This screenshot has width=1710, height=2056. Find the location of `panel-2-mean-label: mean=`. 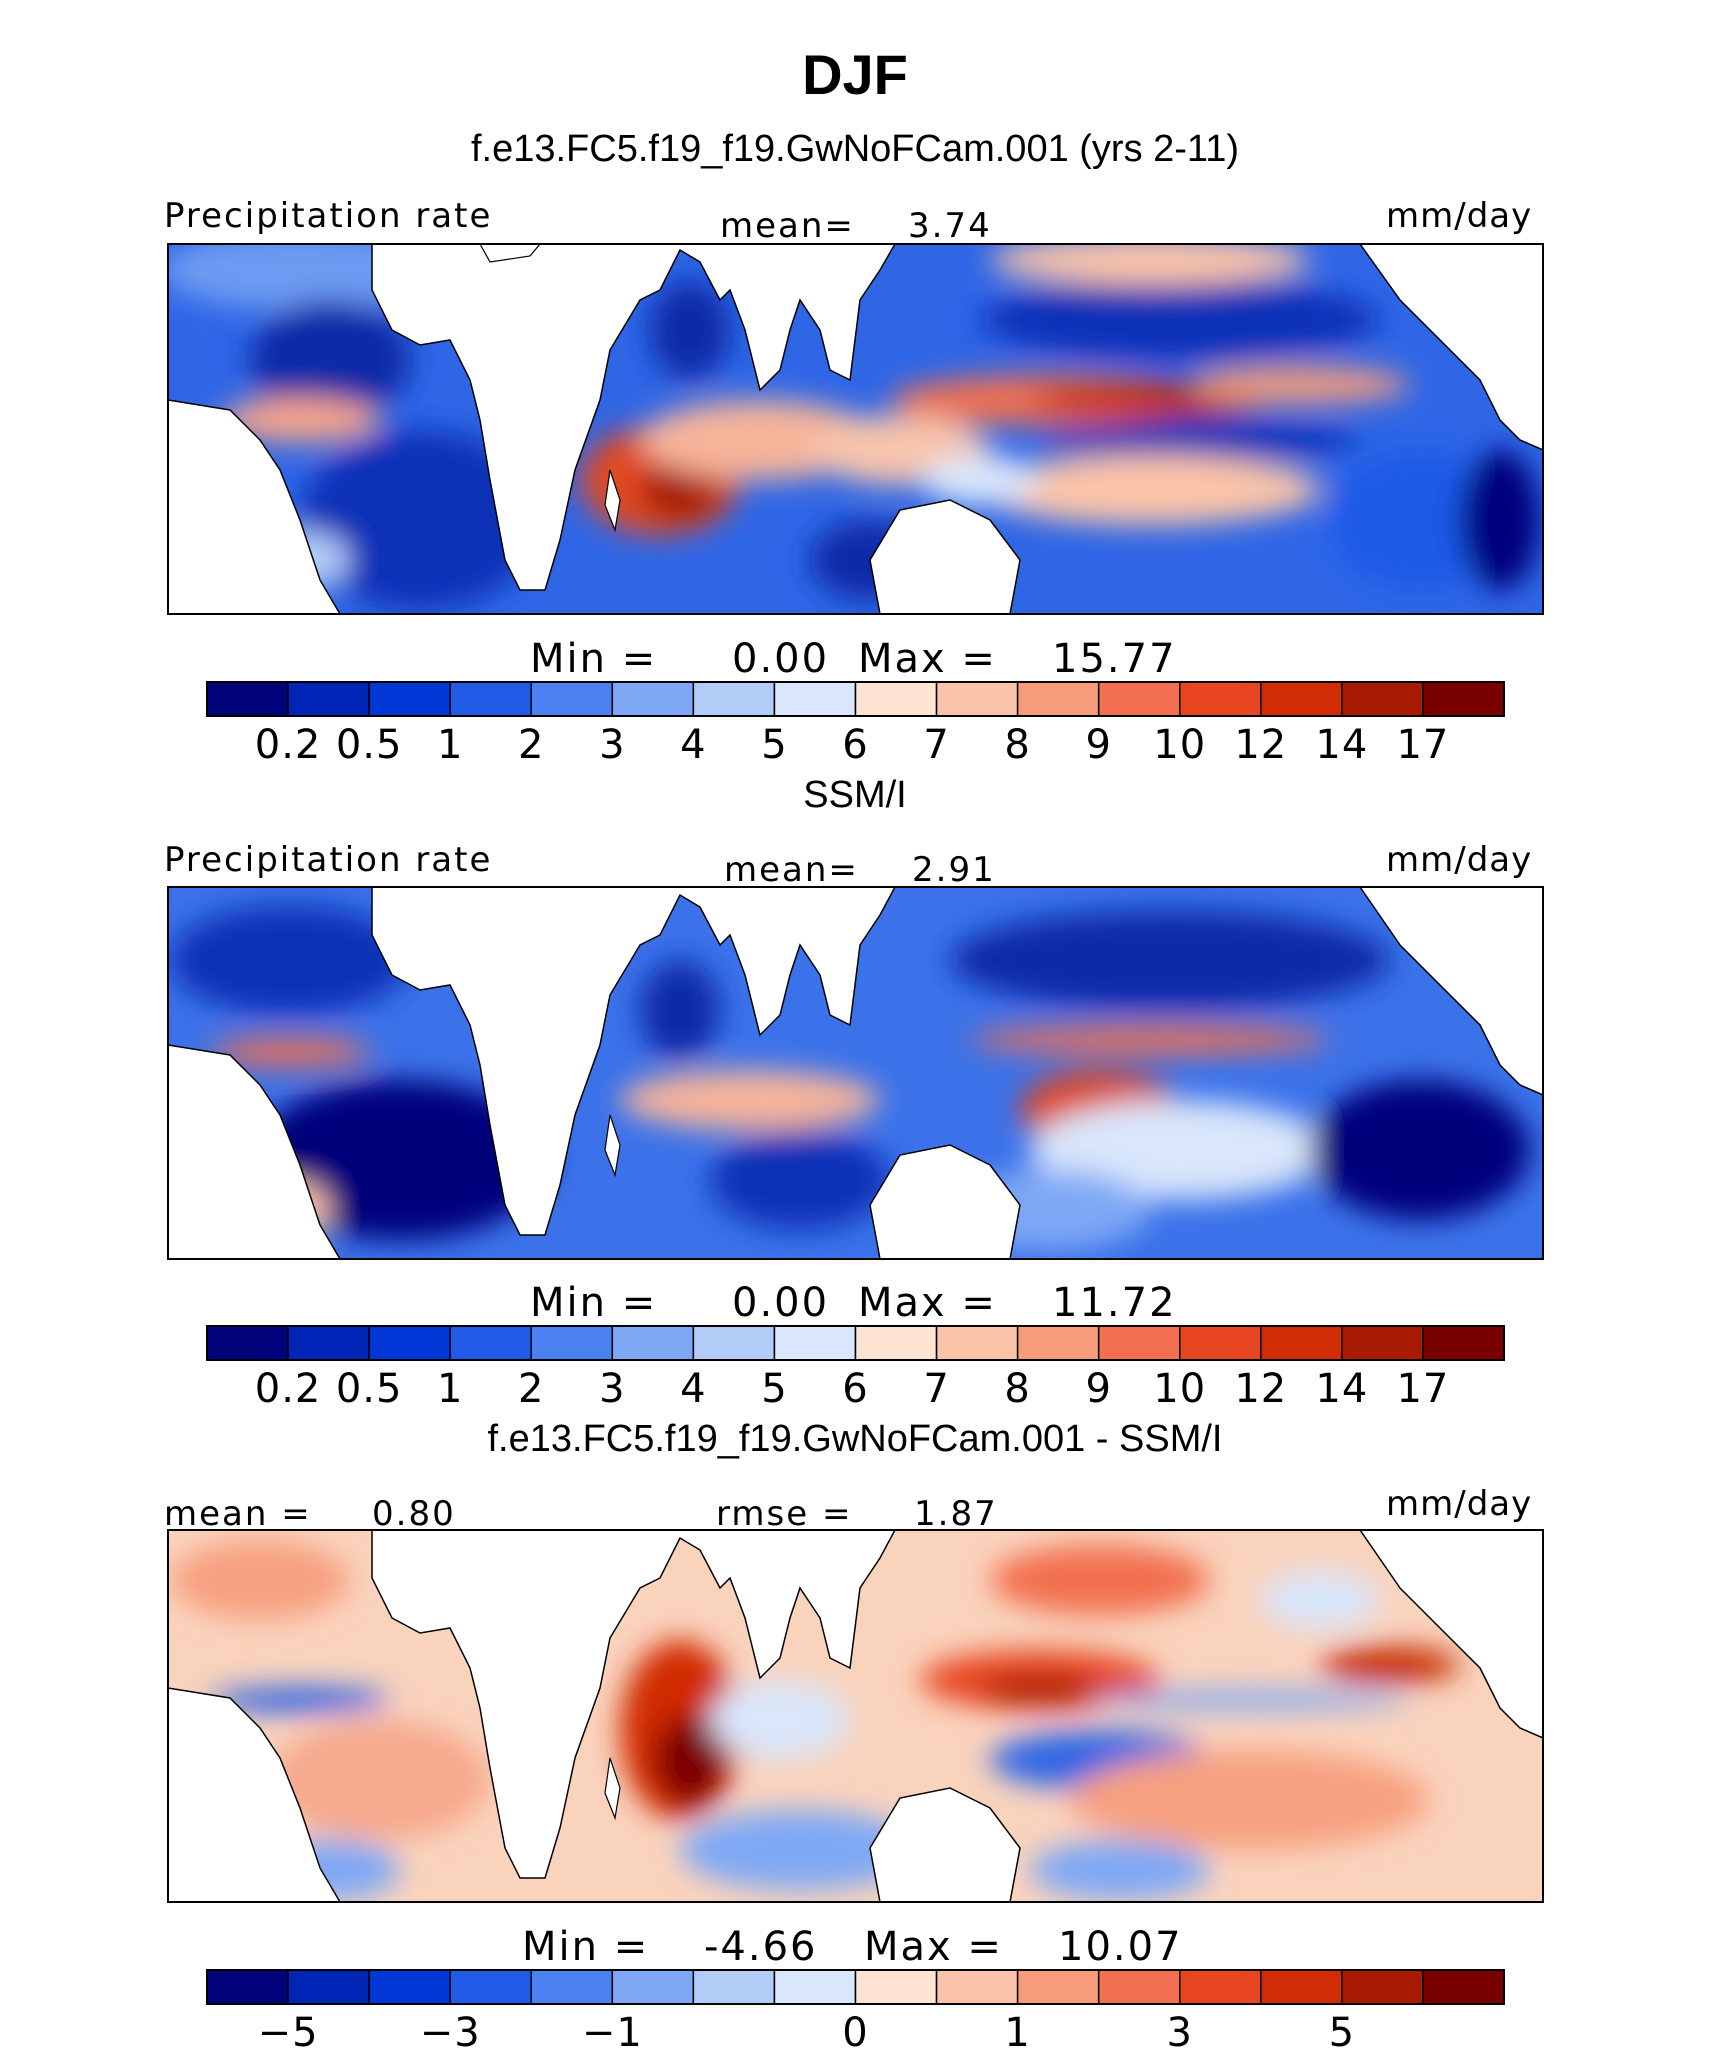

panel-2-mean-label: mean= is located at coordinates (791, 870).